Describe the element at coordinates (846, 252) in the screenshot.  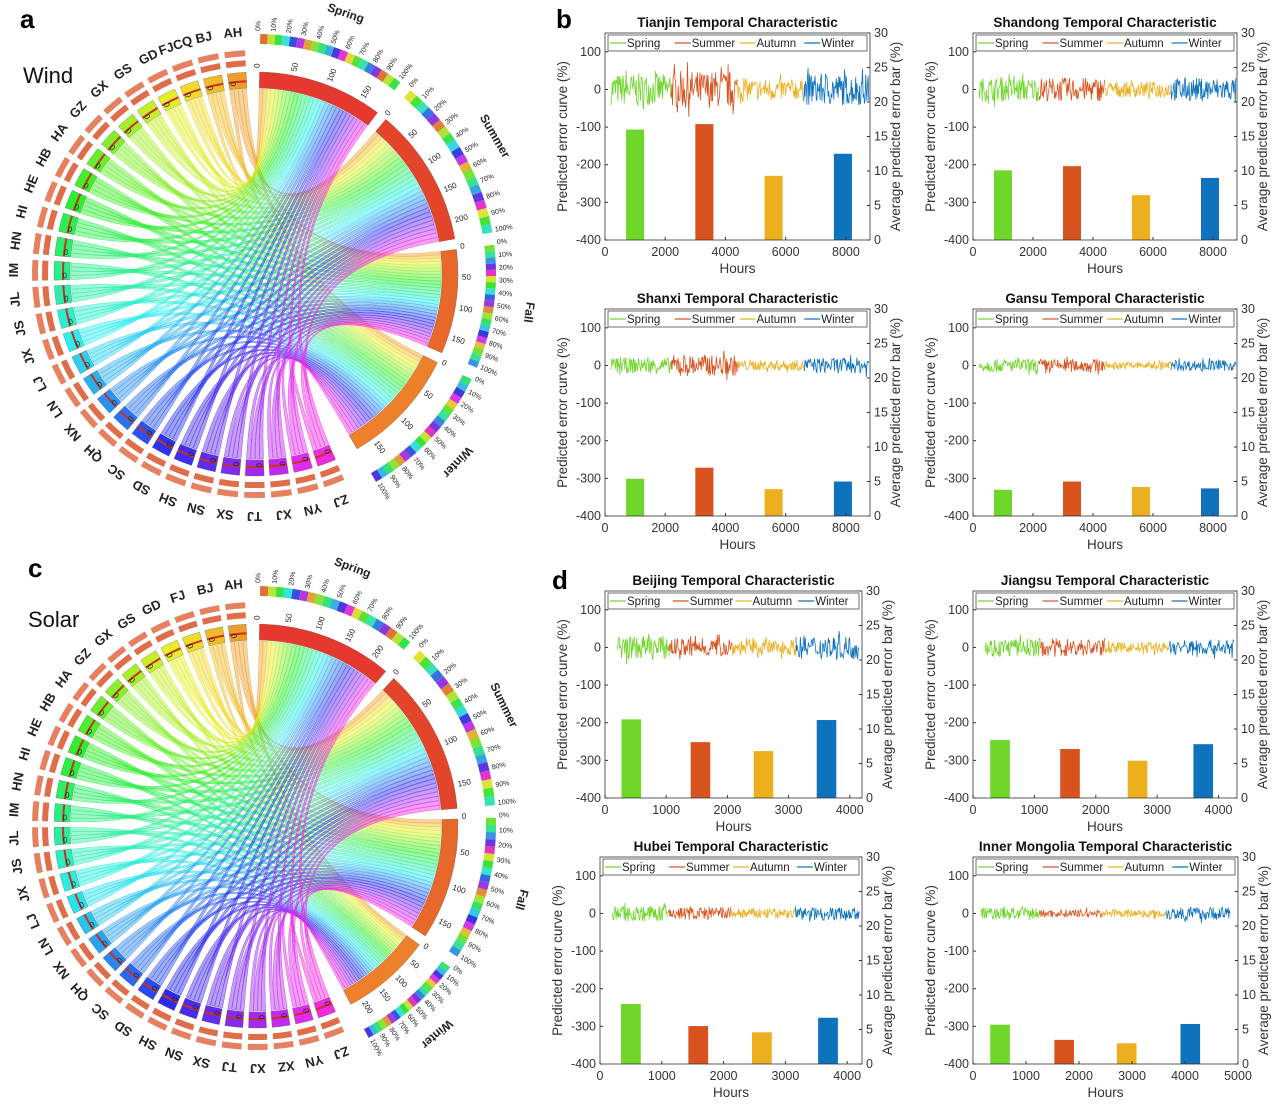
I see `x-tick-label: 8000` at that location.